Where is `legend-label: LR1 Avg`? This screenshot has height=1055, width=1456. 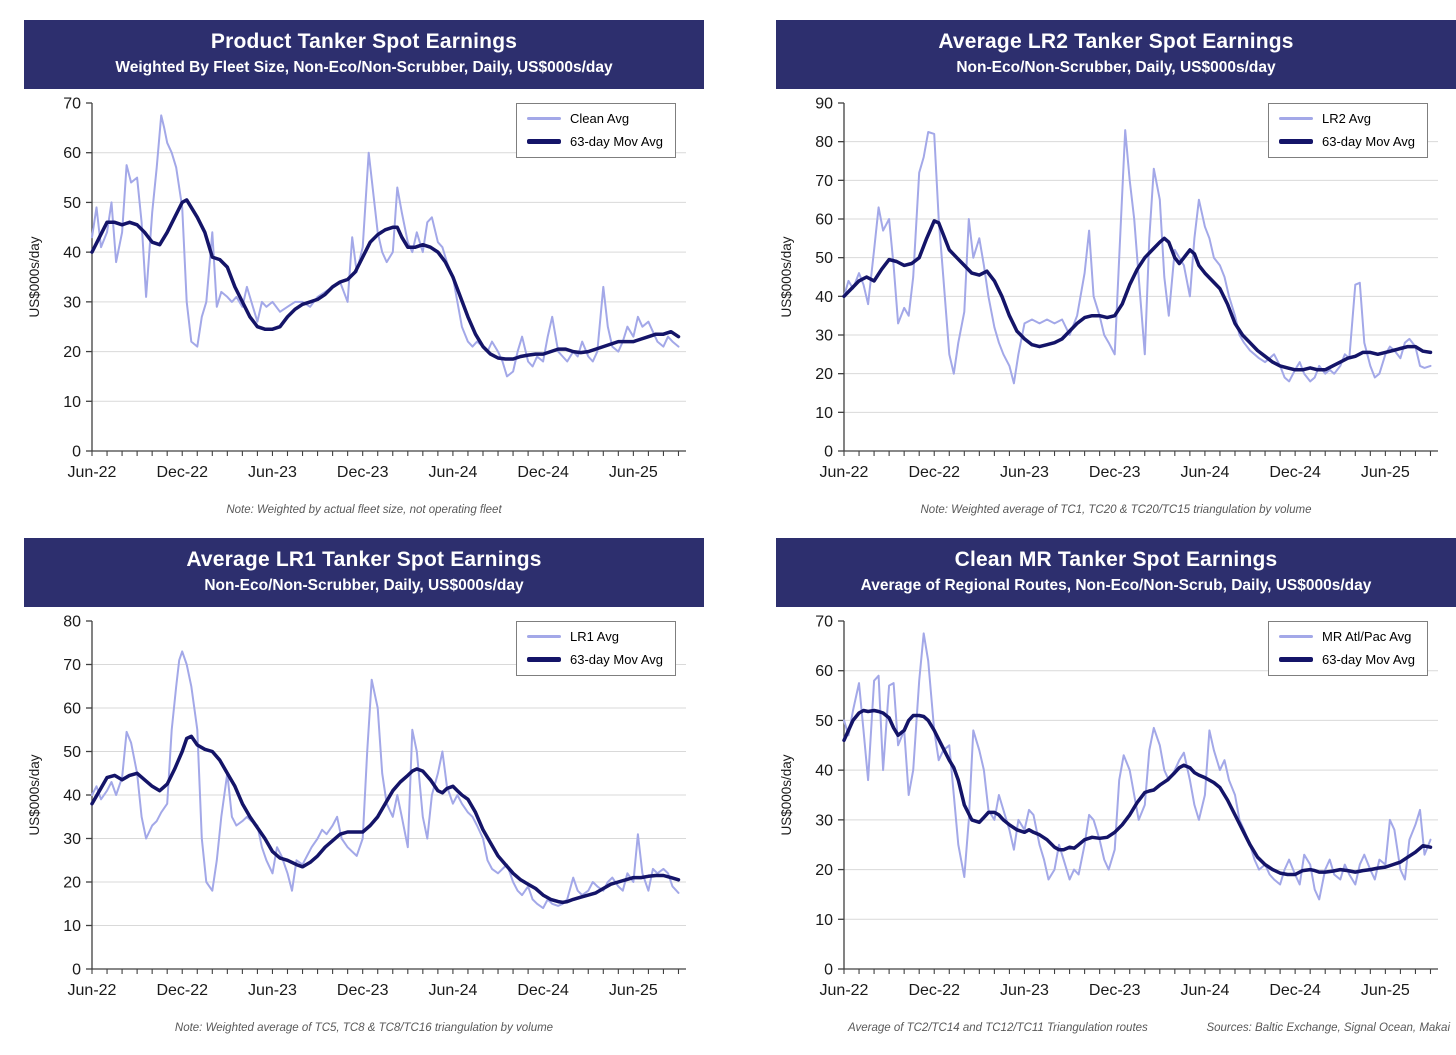 legend-label: LR1 Avg is located at coordinates (594, 636).